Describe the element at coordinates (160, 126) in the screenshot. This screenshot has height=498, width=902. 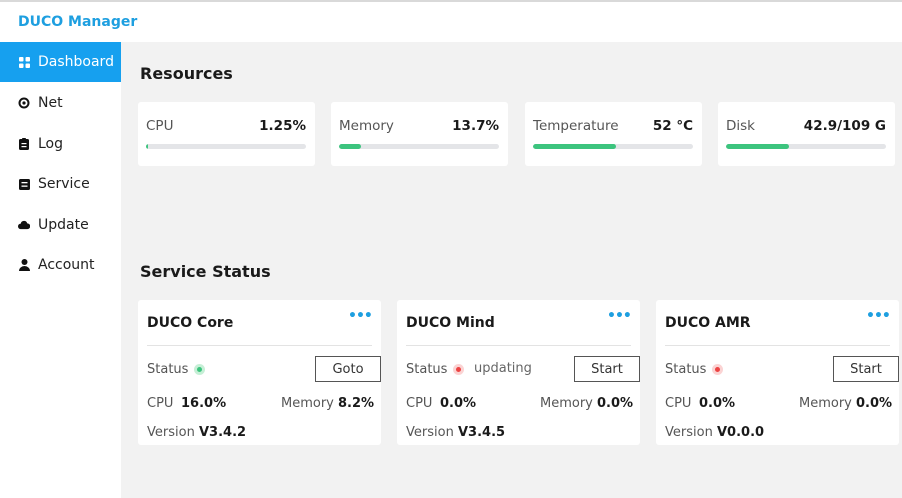
I see `resource-label: CPU` at that location.